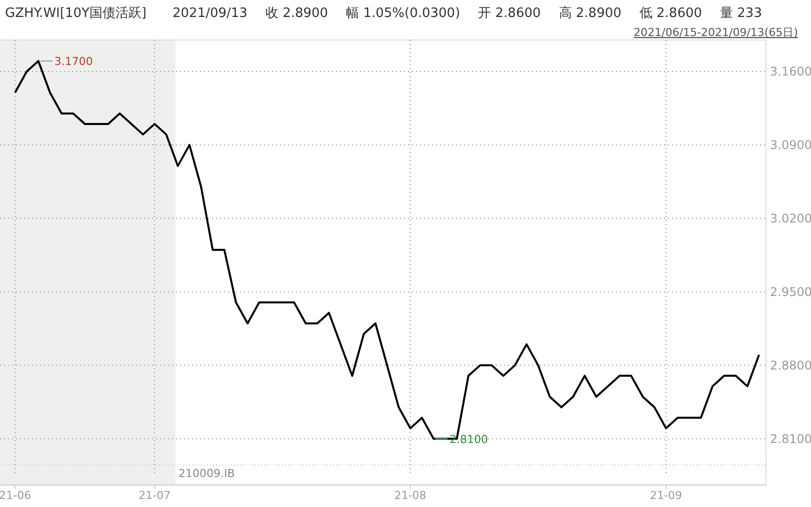 This screenshot has height=507, width=811. What do you see at coordinates (16, 495) in the screenshot?
I see `x-tick-label: 21-06` at bounding box center [16, 495].